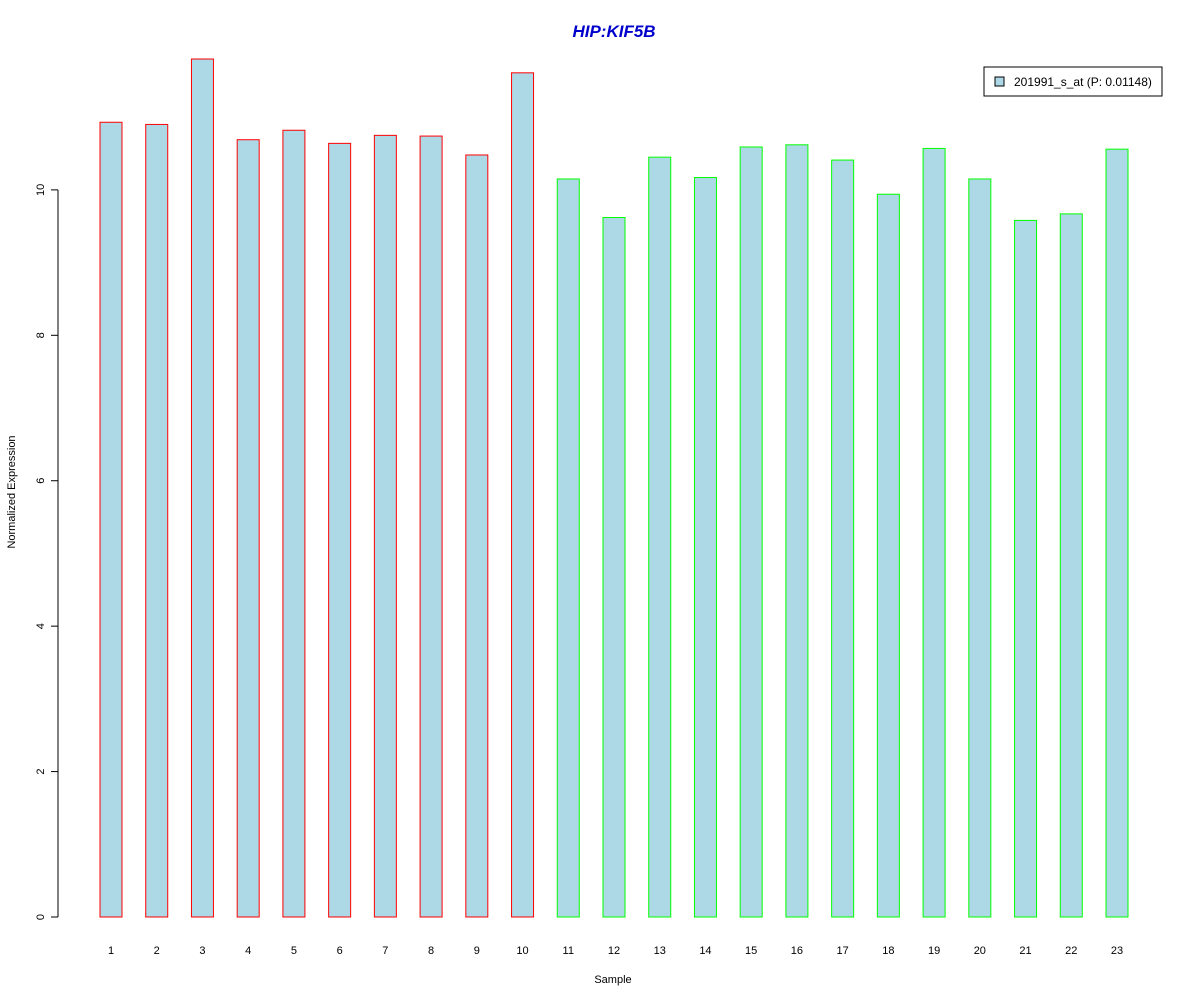 Image resolution: width=1200 pixels, height=1000 pixels. What do you see at coordinates (843, 951) in the screenshot?
I see `x-tick-label: 17` at bounding box center [843, 951].